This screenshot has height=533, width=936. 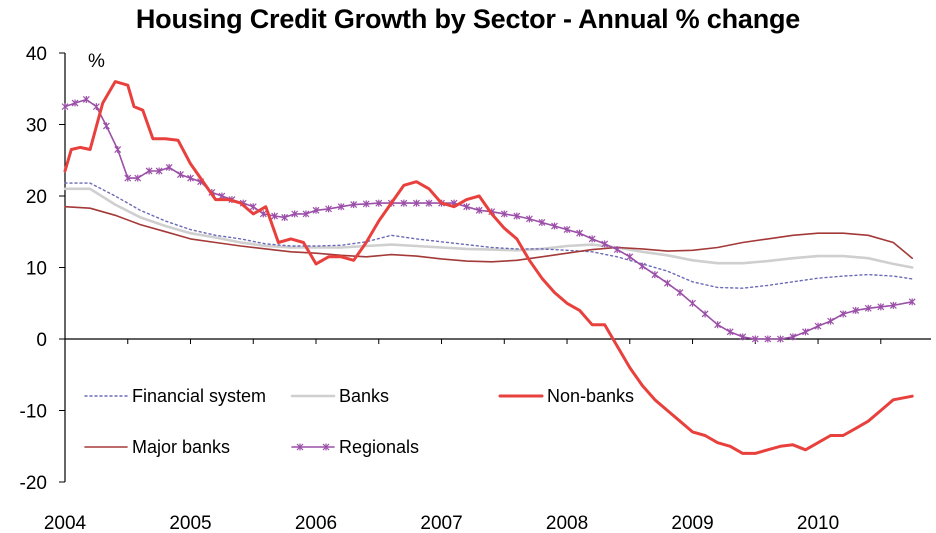 I want to click on legend-label-regionals: Regionals, so click(x=379, y=447).